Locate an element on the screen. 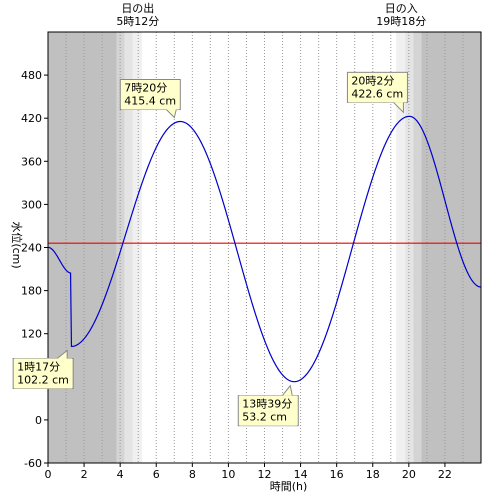 The width and height of the screenshot is (496, 496). callout-time: 7時20分 is located at coordinates (145, 88).